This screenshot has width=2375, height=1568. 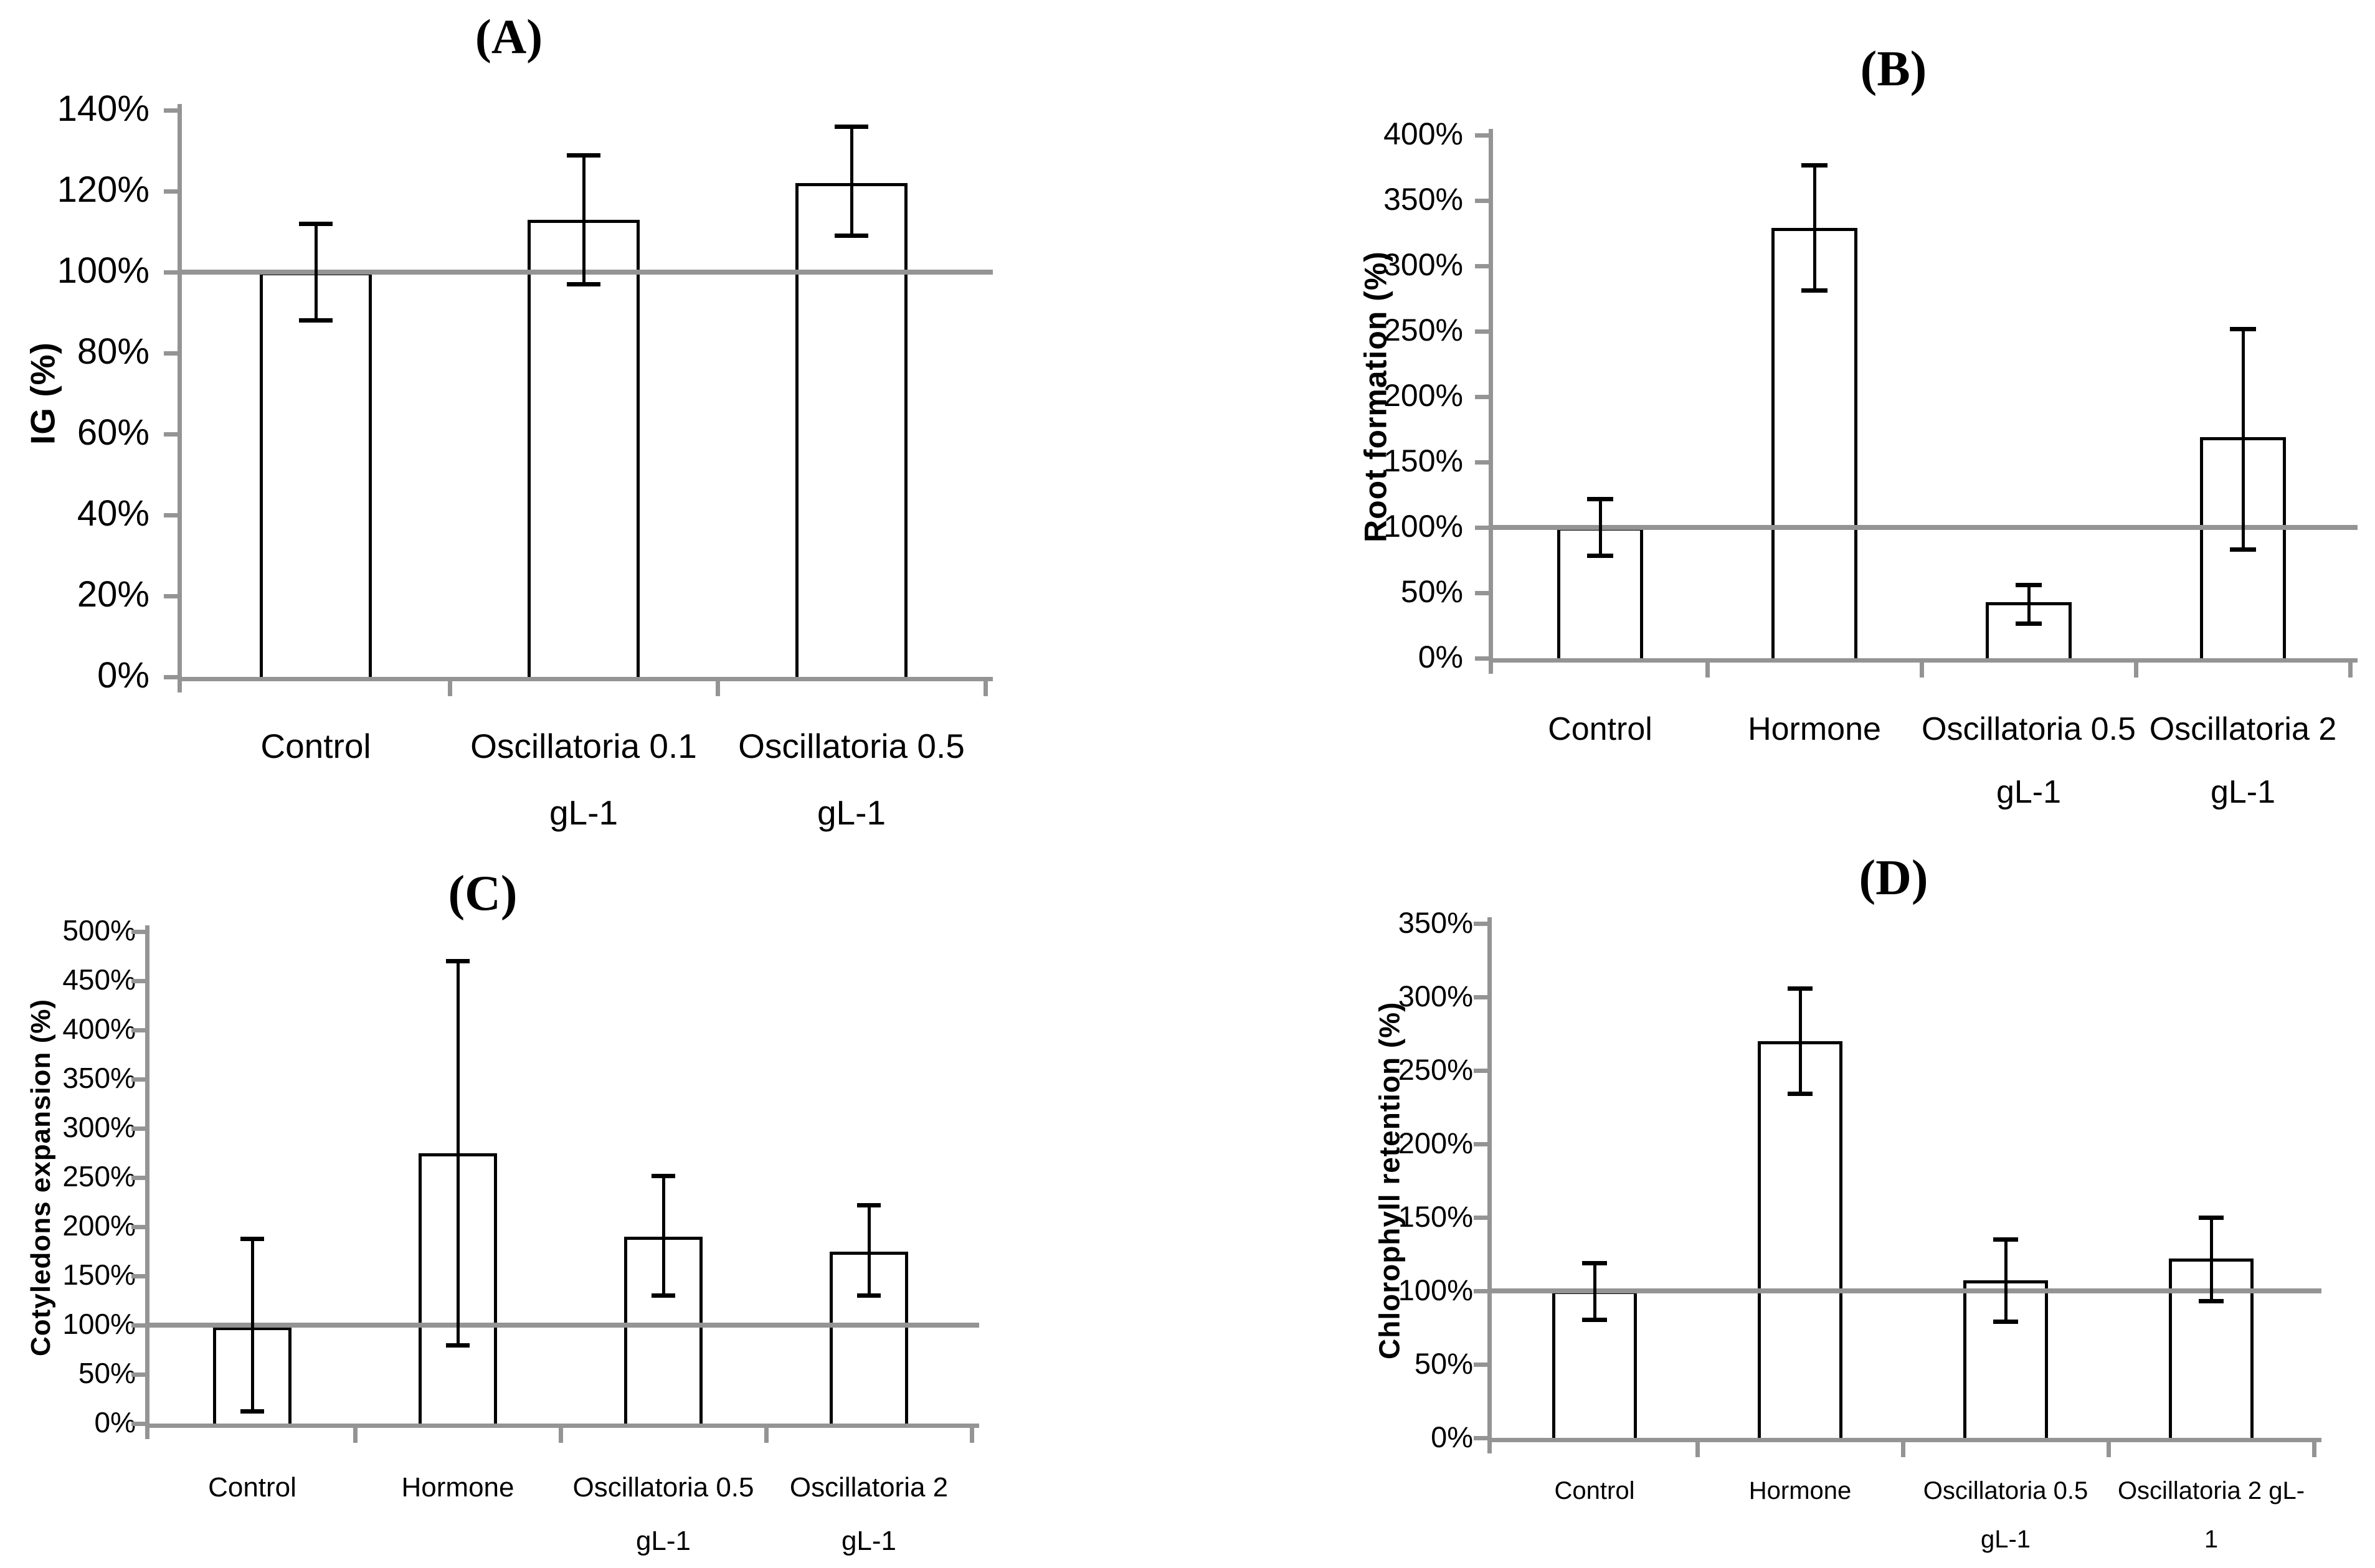 What do you see at coordinates (2211, 1515) in the screenshot?
I see `x-category-label: Oscillatoria 2 gL- 1` at bounding box center [2211, 1515].